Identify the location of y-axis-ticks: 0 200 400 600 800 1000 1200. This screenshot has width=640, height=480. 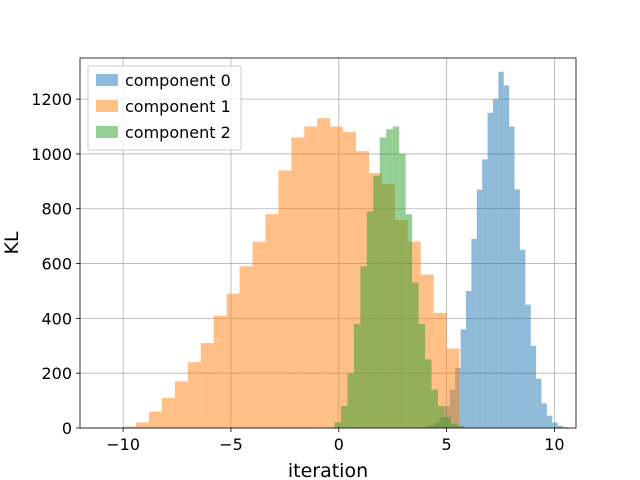
(55, 264).